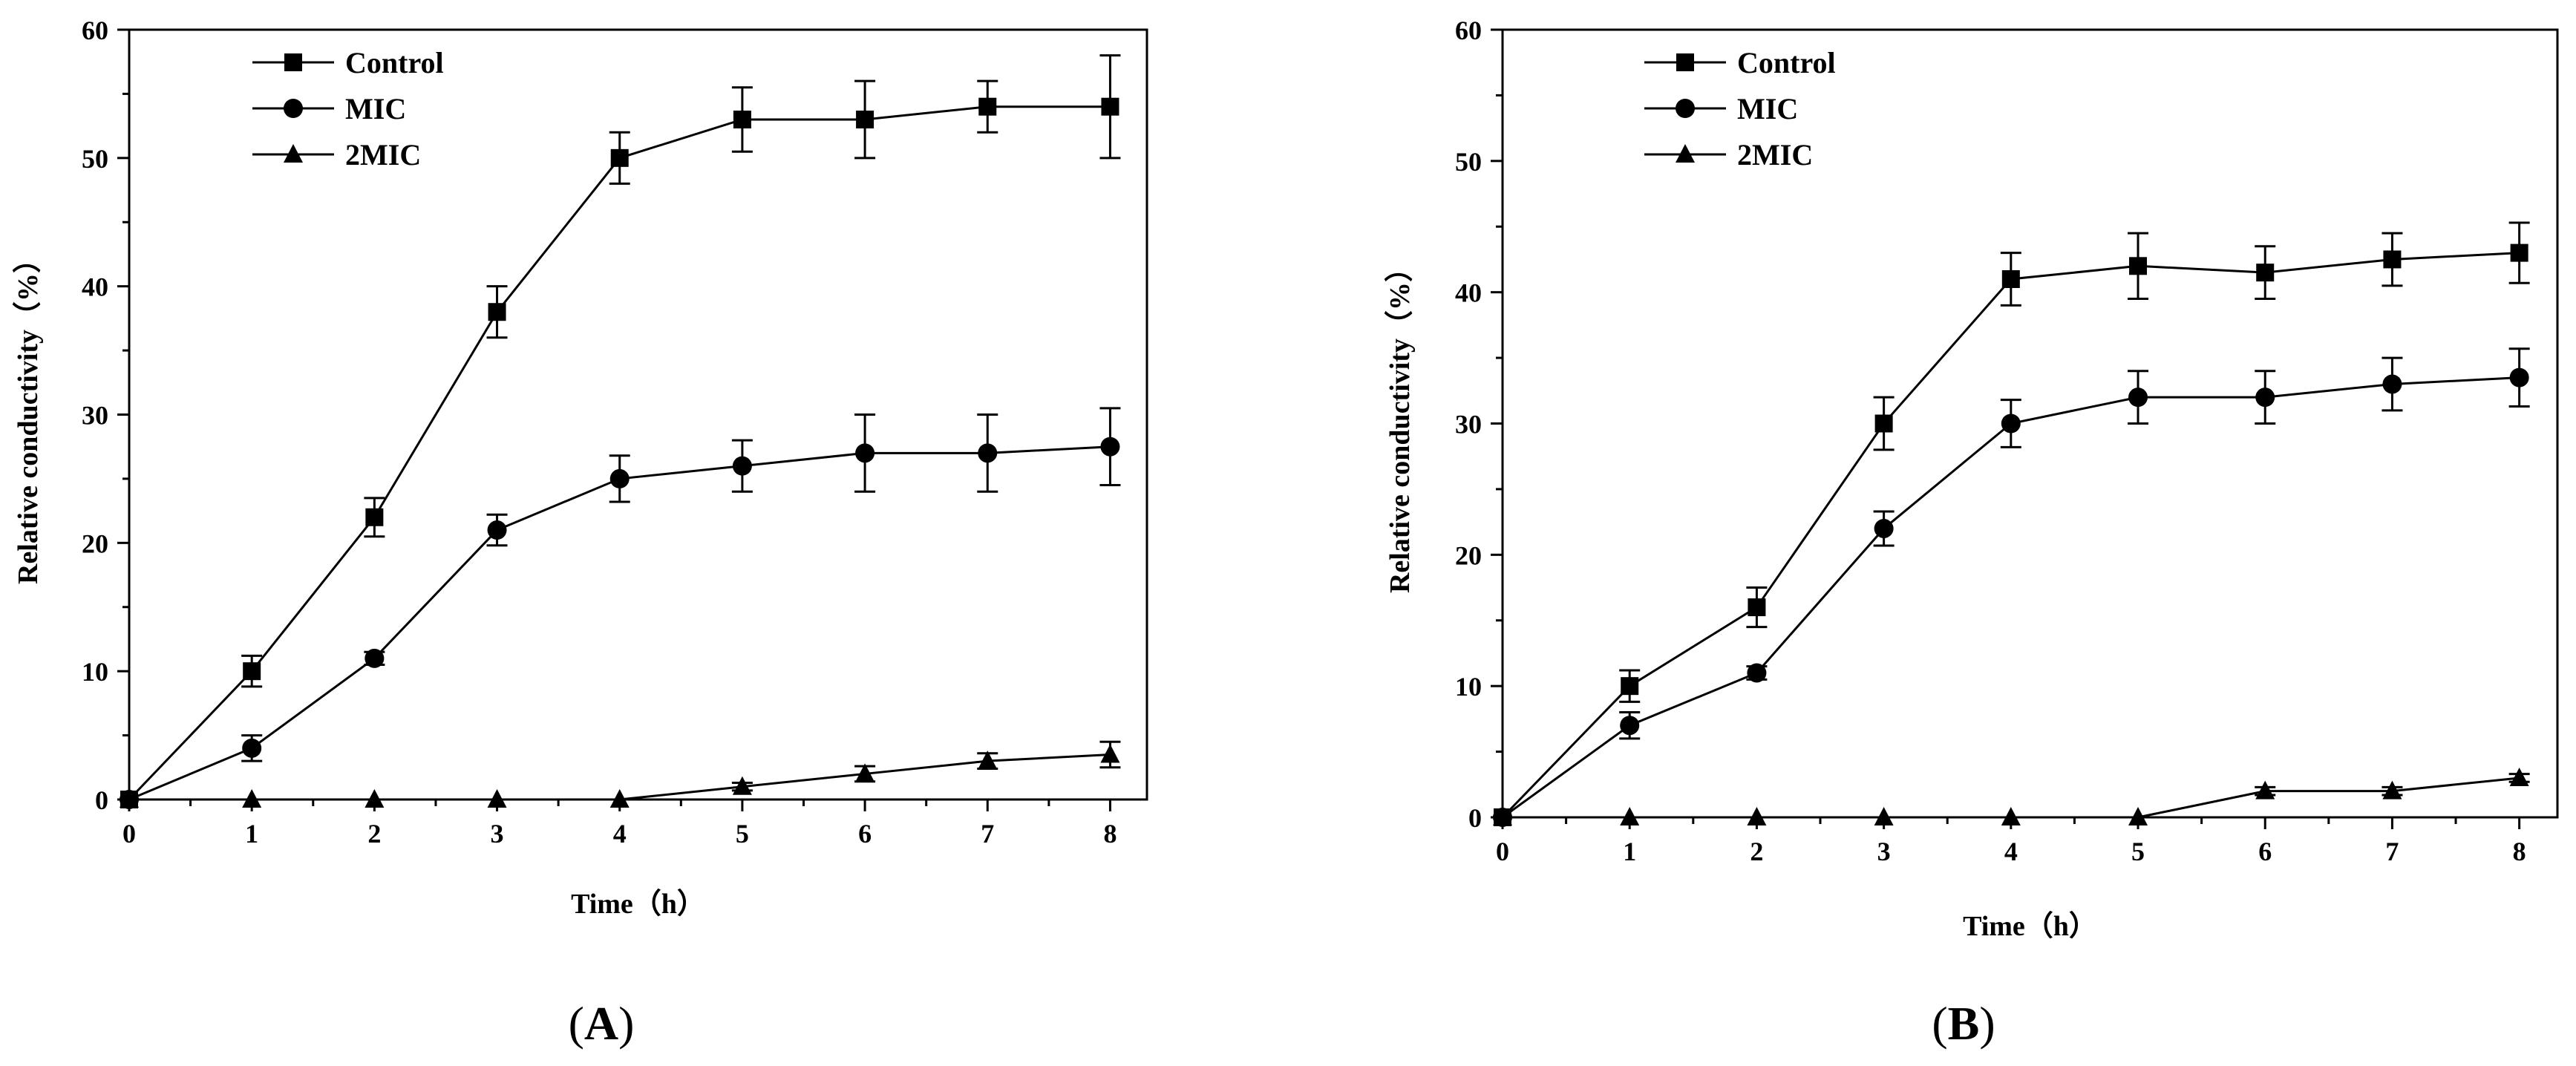 The width and height of the screenshot is (2576, 1066). I want to click on panel-label-a: (A), so click(602, 1023).